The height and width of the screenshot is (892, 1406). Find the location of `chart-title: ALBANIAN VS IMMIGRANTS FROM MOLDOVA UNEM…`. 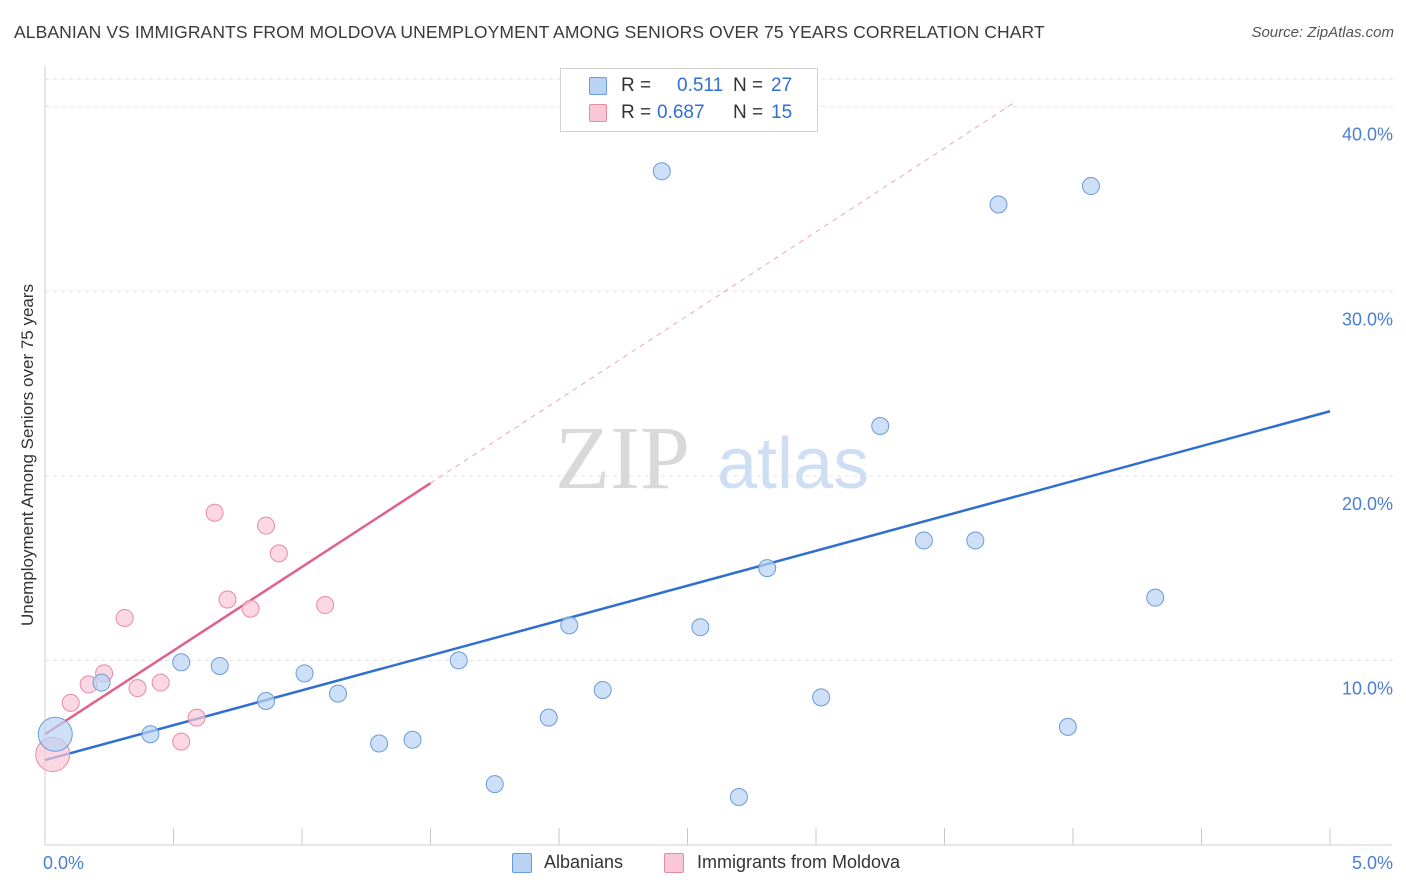

chart-title: ALBANIAN VS IMMIGRANTS FROM MOLDOVA UNEM… is located at coordinates (529, 32).